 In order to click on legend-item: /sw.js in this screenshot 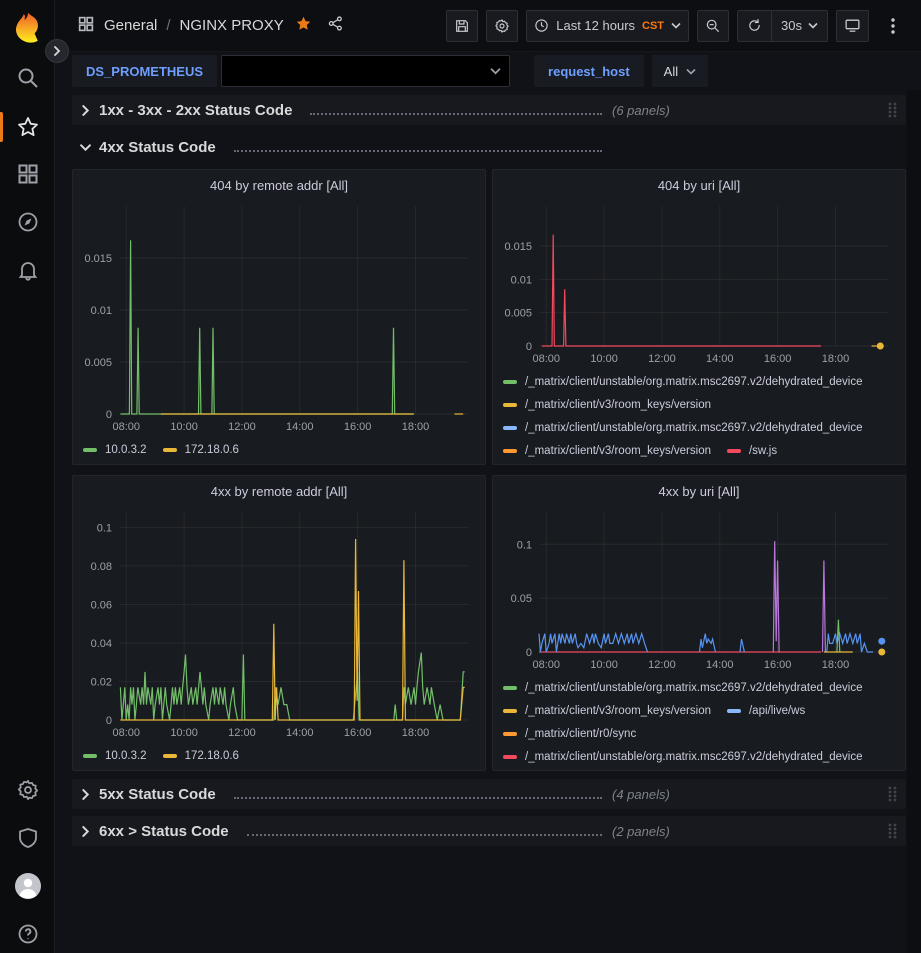, I will do `click(751, 451)`.